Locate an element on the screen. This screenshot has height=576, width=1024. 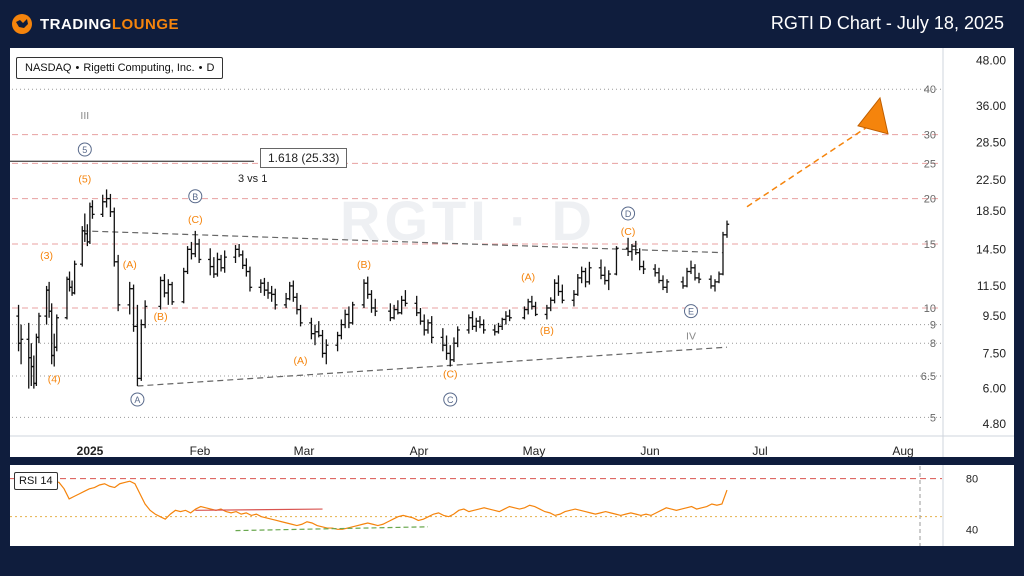
interval-label: D is located at coordinates (210, 68).